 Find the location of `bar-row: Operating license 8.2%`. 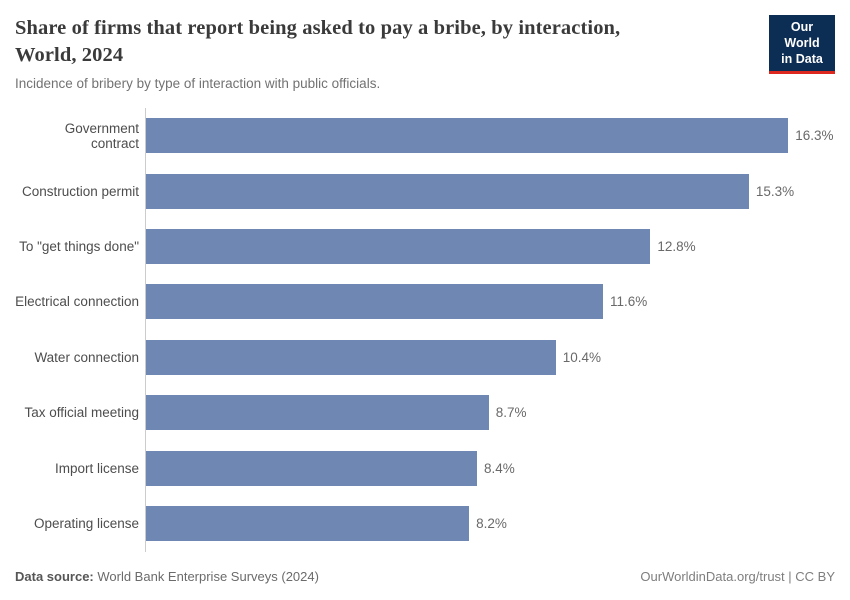

bar-row: Operating license 8.2% is located at coordinates (425, 523).